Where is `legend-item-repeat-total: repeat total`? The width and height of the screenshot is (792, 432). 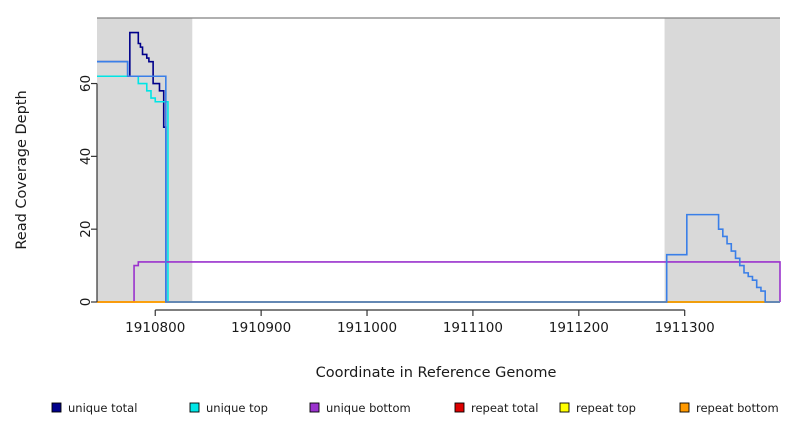
legend-item-repeat-total: repeat total is located at coordinates (496, 408).